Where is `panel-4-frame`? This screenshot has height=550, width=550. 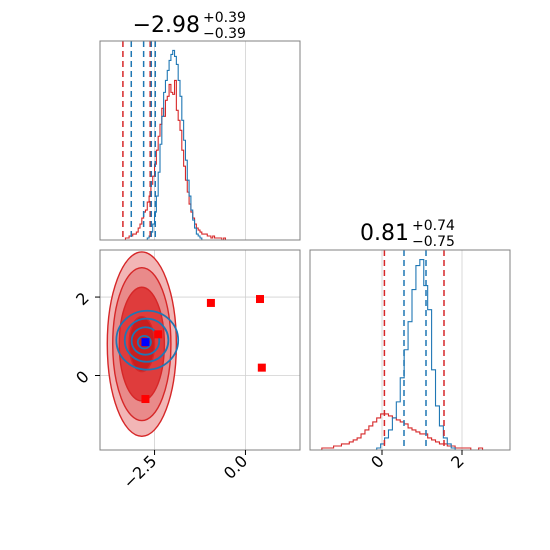
panel-4-frame is located at coordinates (410, 350).